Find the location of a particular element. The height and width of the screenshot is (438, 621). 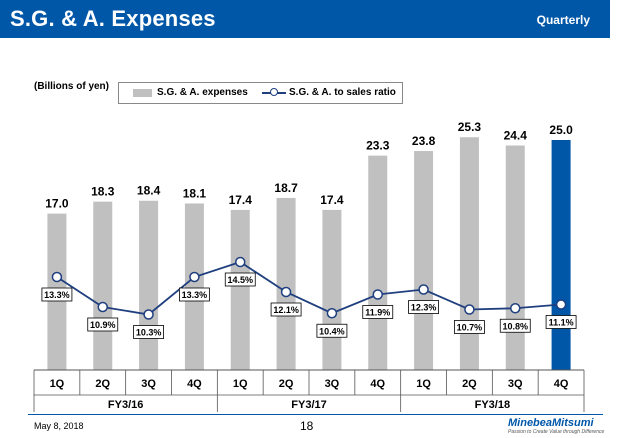

ratio-value-label: 10.4% is located at coordinates (332, 331).